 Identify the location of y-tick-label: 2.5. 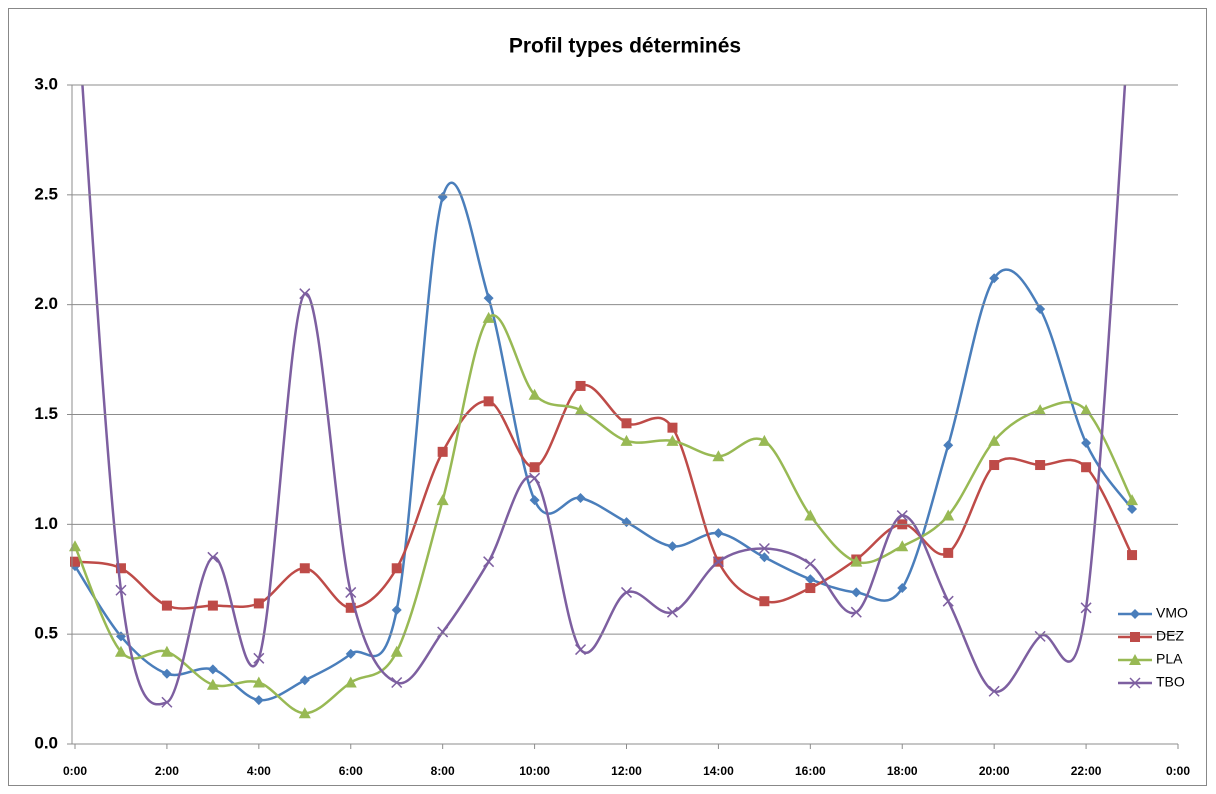
(46, 193).